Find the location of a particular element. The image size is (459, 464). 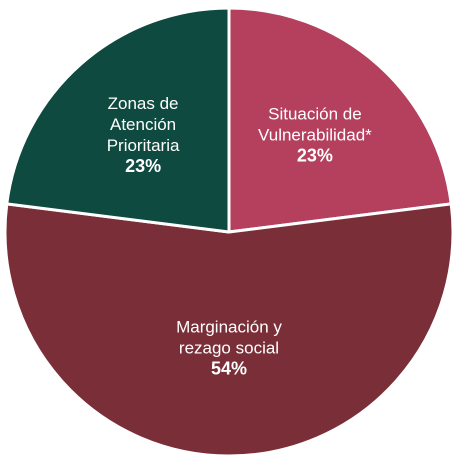

slice-label: Zonas de Atención Prioritaria 23% is located at coordinates (143, 135).